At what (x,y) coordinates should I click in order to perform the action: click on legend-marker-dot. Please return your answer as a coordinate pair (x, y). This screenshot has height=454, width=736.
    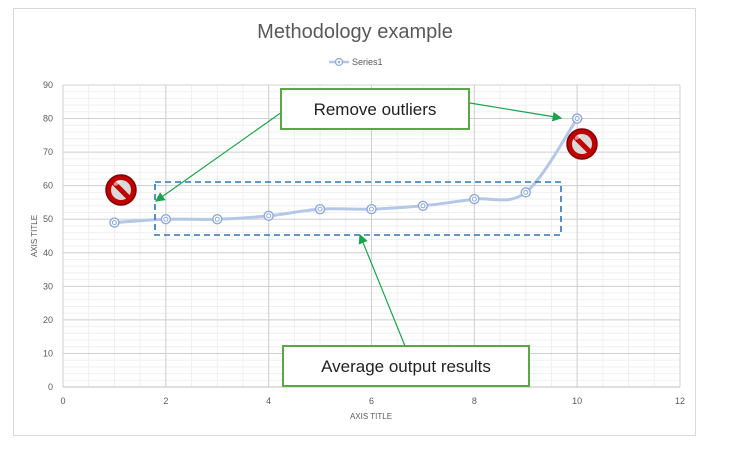
    Looking at the image, I should click on (339, 62).